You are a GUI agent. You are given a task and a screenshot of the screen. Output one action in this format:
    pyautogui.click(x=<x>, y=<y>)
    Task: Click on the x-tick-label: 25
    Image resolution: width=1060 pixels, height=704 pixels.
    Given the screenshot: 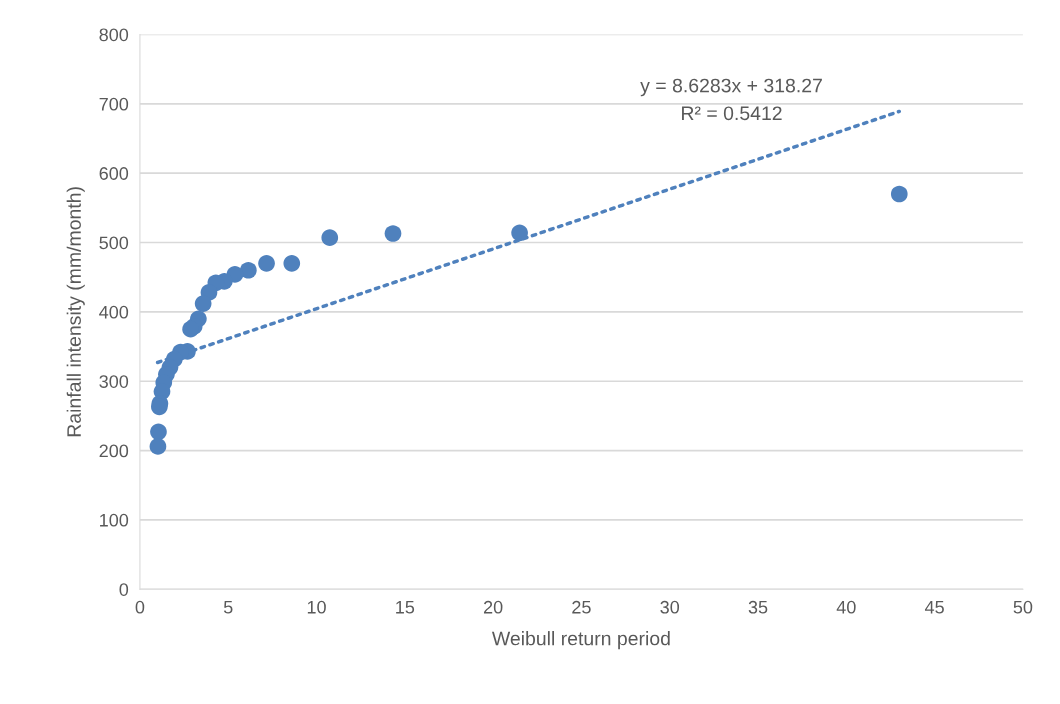 What is the action you would take?
    pyautogui.click(x=581, y=607)
    